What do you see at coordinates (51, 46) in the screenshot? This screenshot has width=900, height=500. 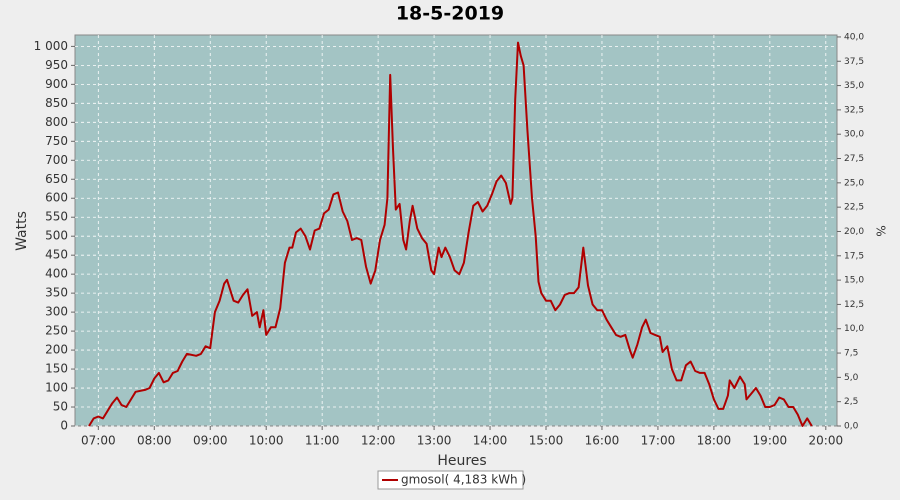 I see `y-tick-label: 1 000` at bounding box center [51, 46].